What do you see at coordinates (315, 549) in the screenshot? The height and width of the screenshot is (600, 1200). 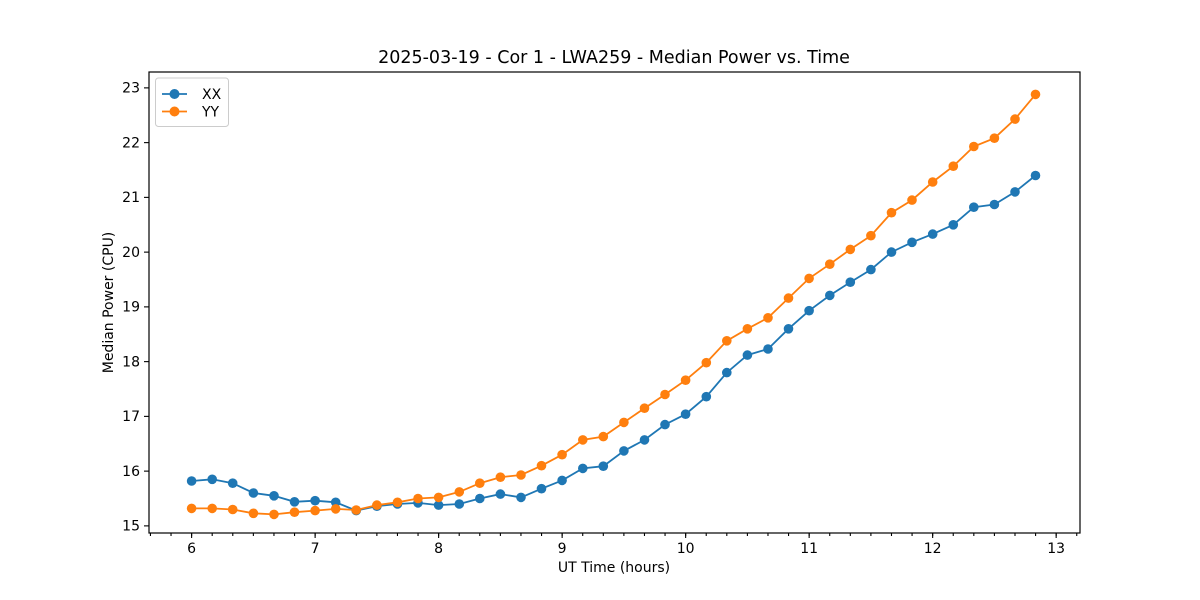 I see `x-tick-label: 7` at bounding box center [315, 549].